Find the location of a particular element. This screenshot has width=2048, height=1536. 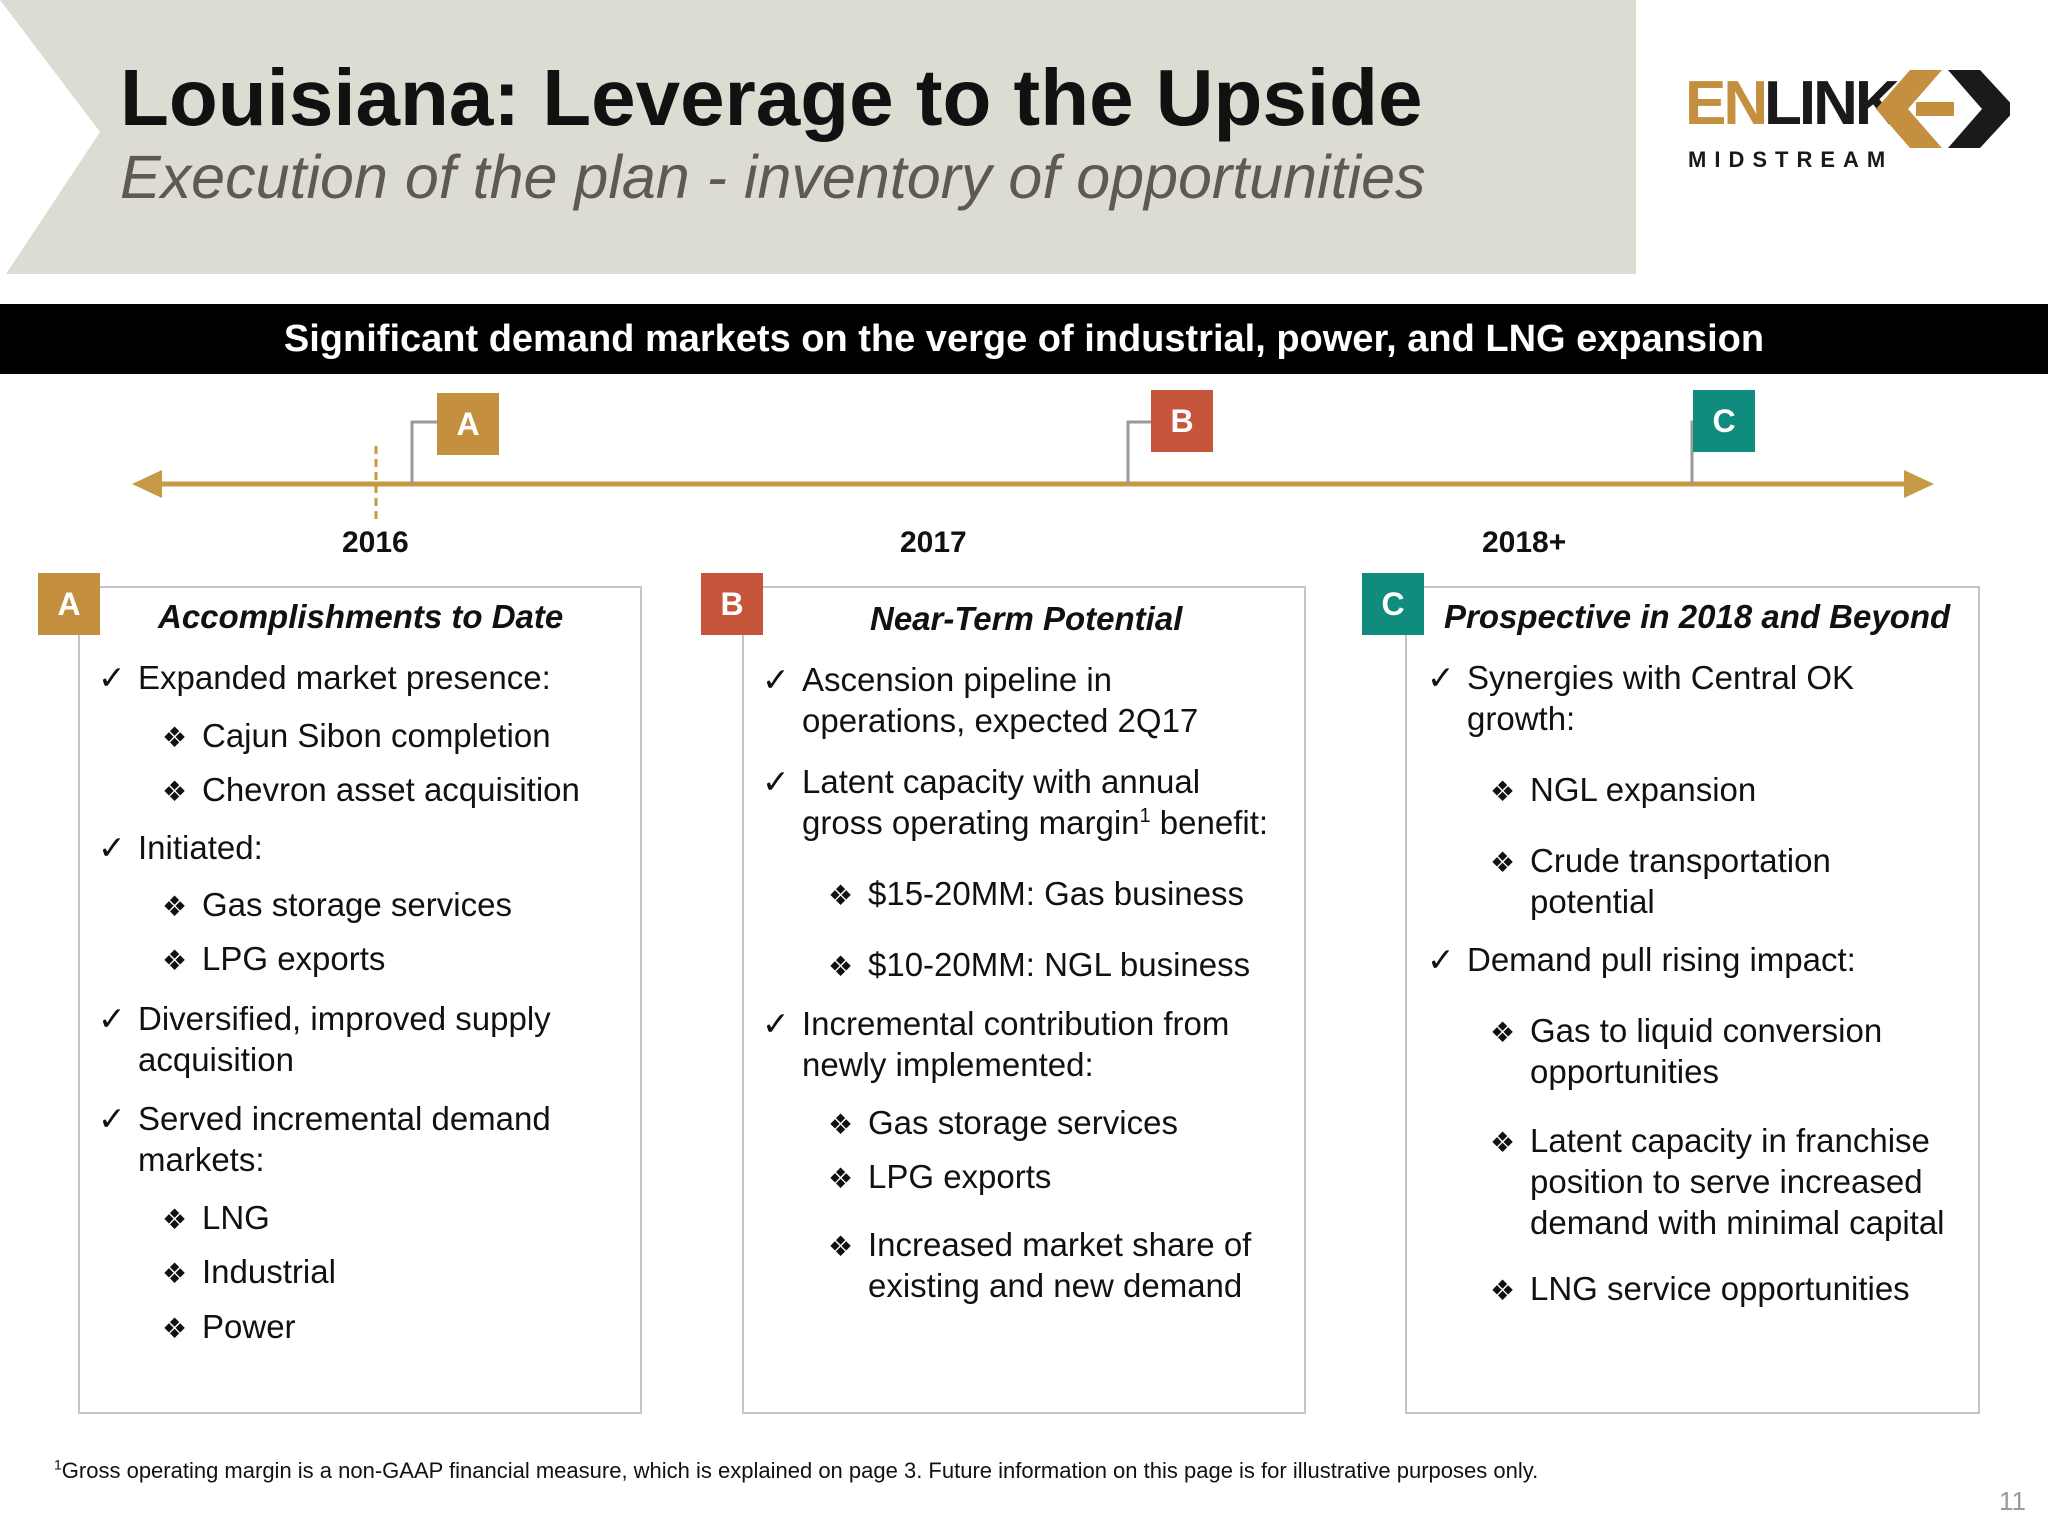

timeline is located at coordinates (1033, 456).